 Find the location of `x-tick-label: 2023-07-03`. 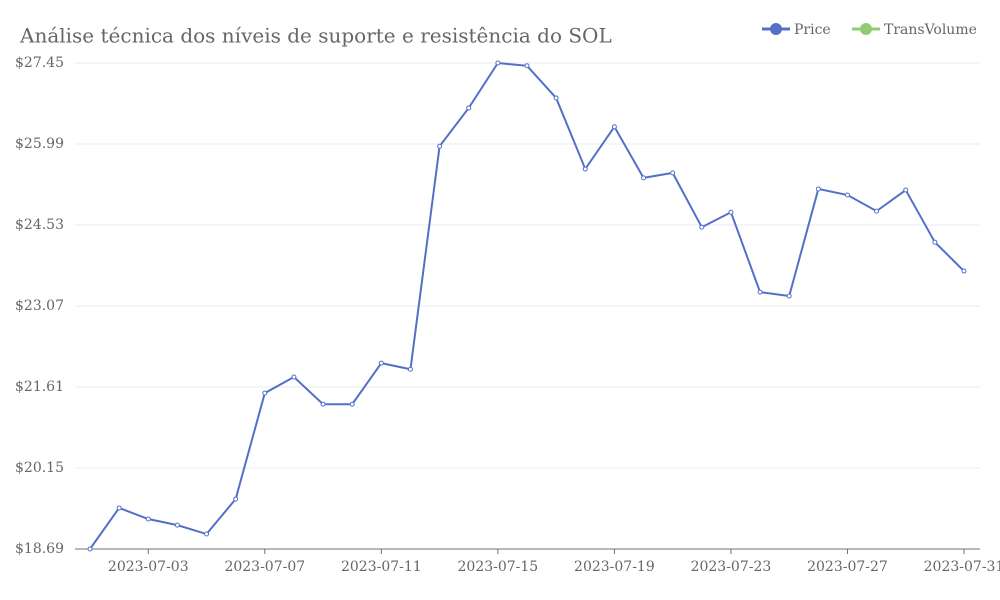

x-tick-label: 2023-07-03 is located at coordinates (148, 567).